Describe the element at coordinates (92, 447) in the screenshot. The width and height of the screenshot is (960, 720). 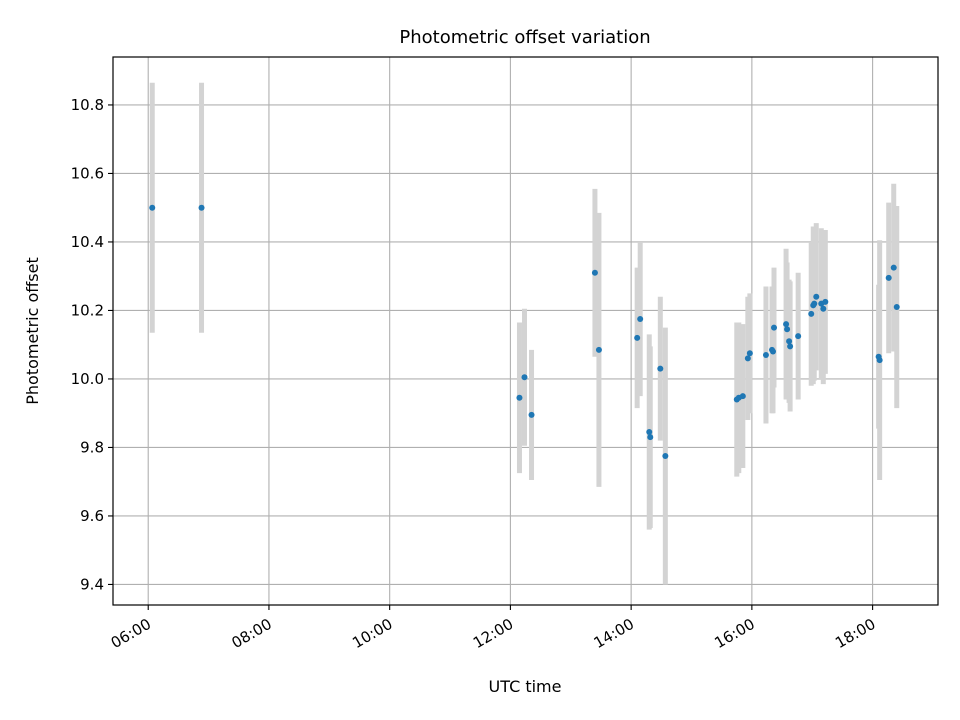
I see `y-tick-label: 9.8` at that location.